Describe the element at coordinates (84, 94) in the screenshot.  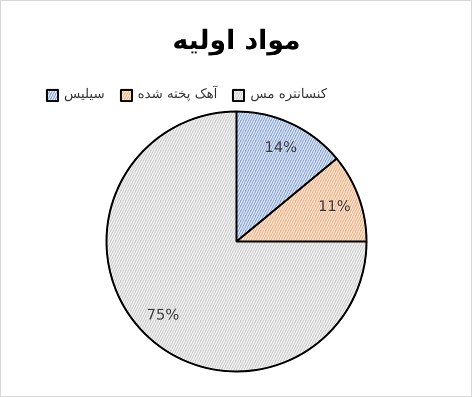
I see `legend-label: سیلیس` at that location.